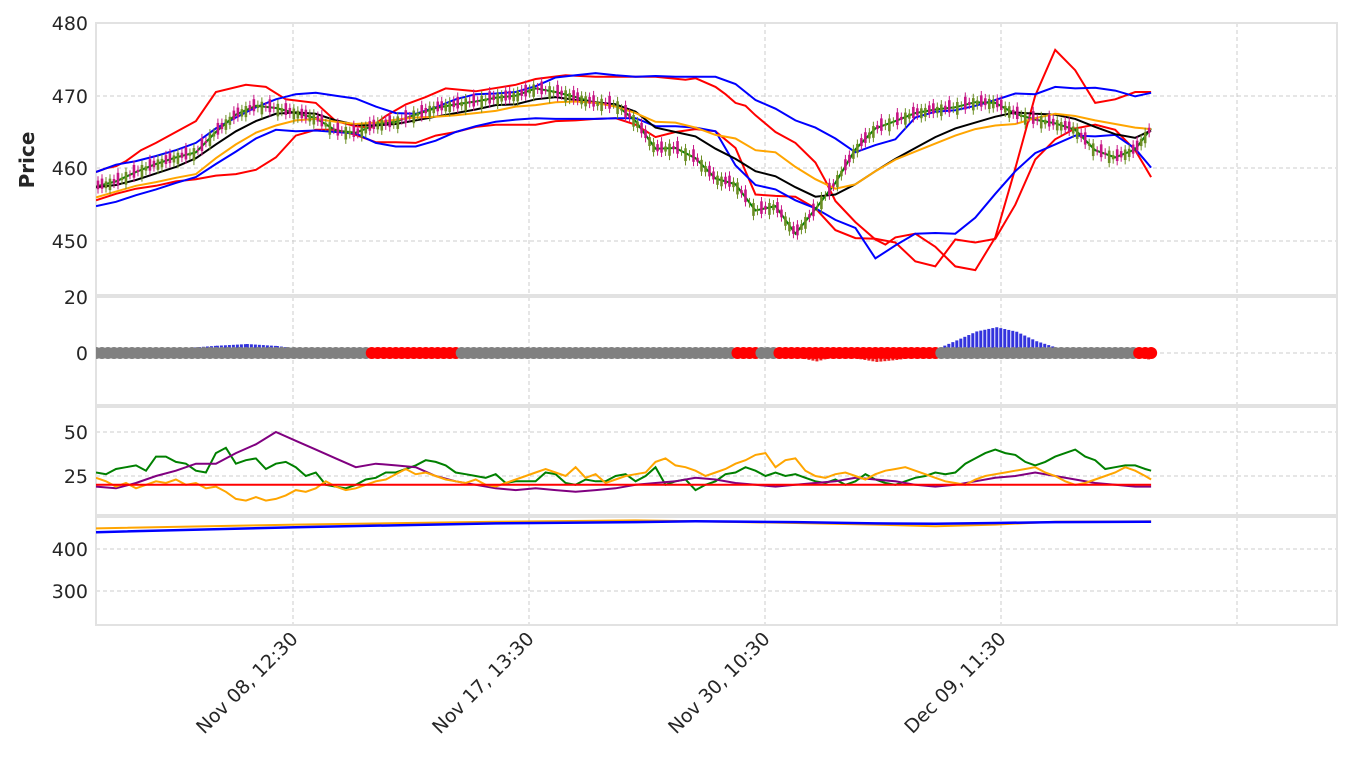  What do you see at coordinates (76, 433) in the screenshot?
I see `y-tick-label: 50` at bounding box center [76, 433].